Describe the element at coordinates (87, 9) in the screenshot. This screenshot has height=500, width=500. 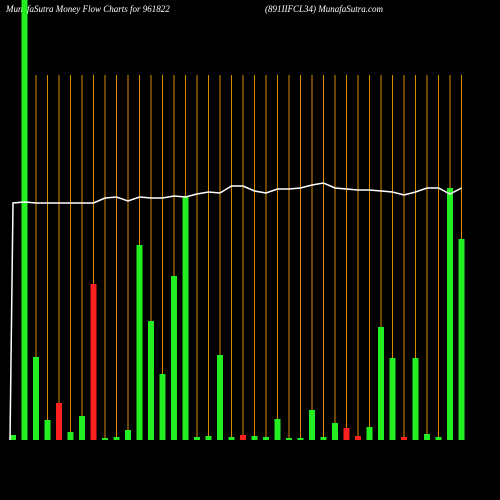
I see `chart-title: MunafaSutra Money Flow Charts for 961822` at that location.